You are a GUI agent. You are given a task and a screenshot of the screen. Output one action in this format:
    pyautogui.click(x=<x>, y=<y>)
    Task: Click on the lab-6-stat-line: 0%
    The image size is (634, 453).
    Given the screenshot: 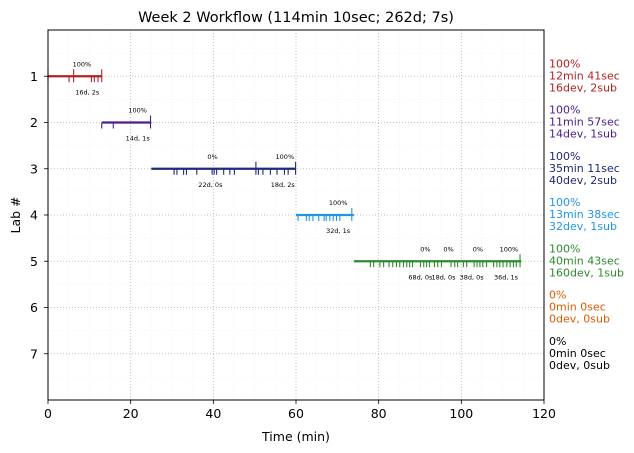 What is the action you would take?
    pyautogui.click(x=557, y=295)
    